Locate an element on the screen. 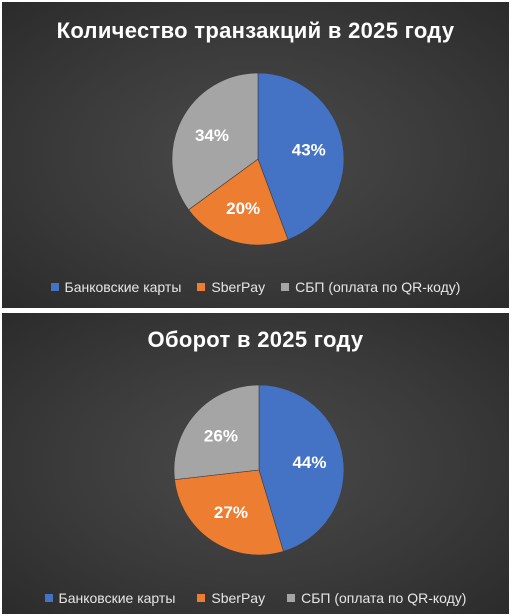 The height and width of the screenshot is (616, 512). data-label-sberpay: 20% is located at coordinates (243, 208).